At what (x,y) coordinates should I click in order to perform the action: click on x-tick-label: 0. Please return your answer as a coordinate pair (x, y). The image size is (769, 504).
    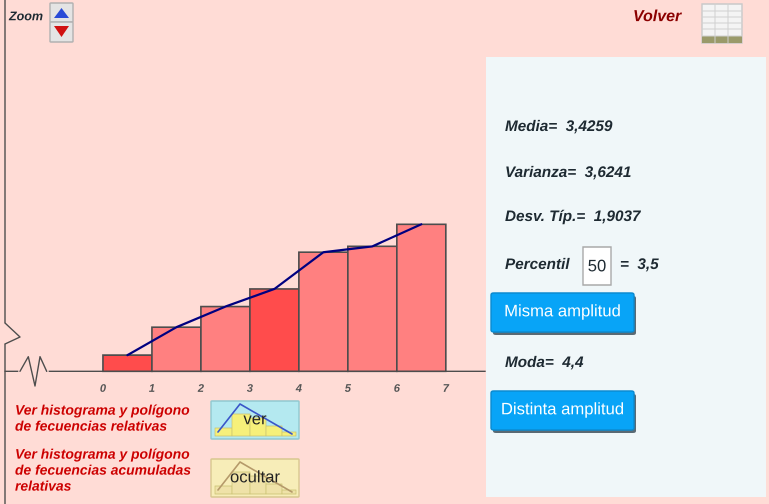
    Looking at the image, I should click on (103, 388).